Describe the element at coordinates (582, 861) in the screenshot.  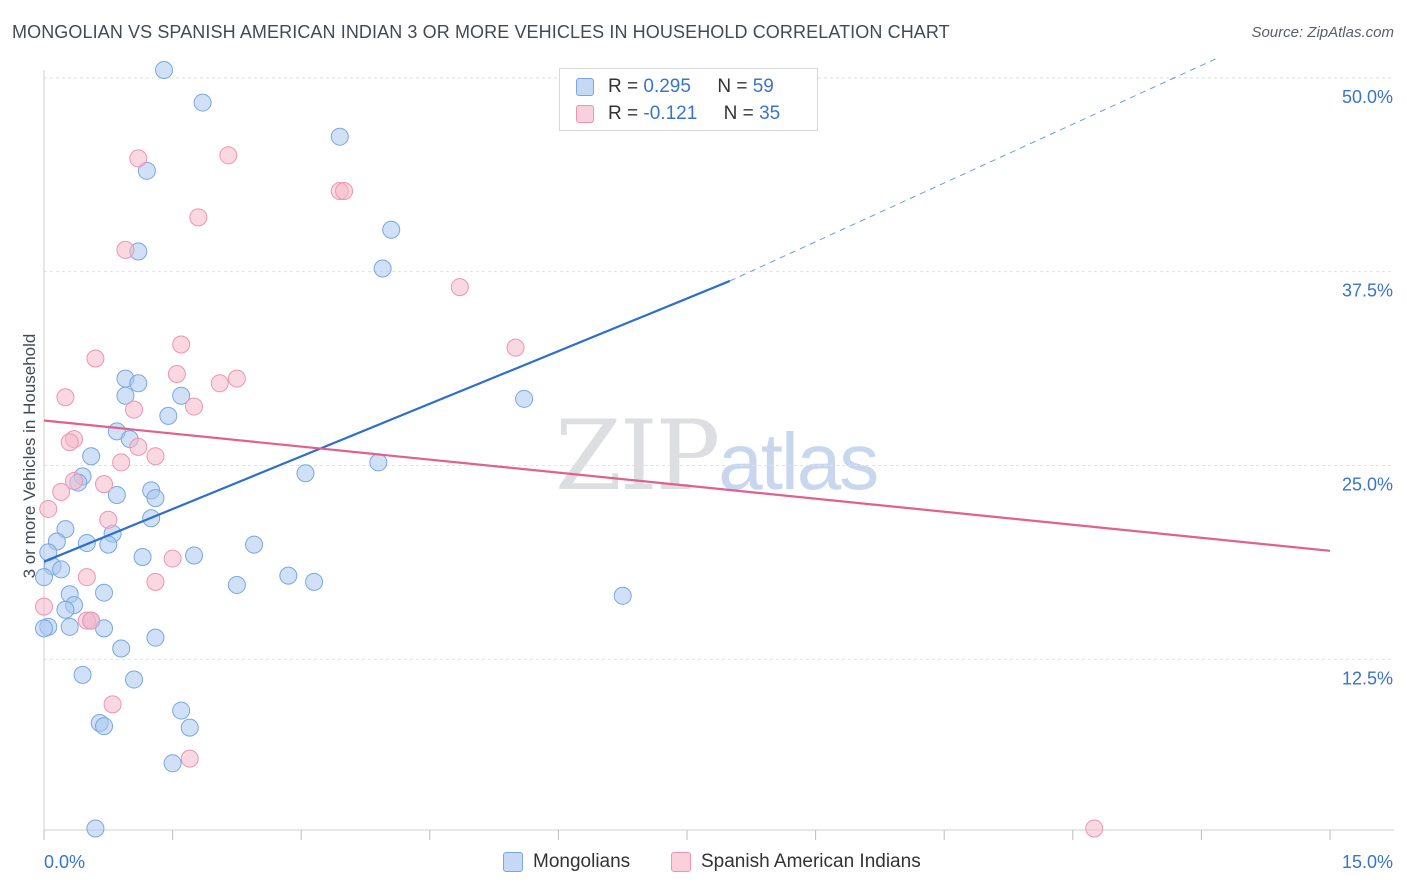
I see `legend-label-mongolians: Mongolians` at that location.